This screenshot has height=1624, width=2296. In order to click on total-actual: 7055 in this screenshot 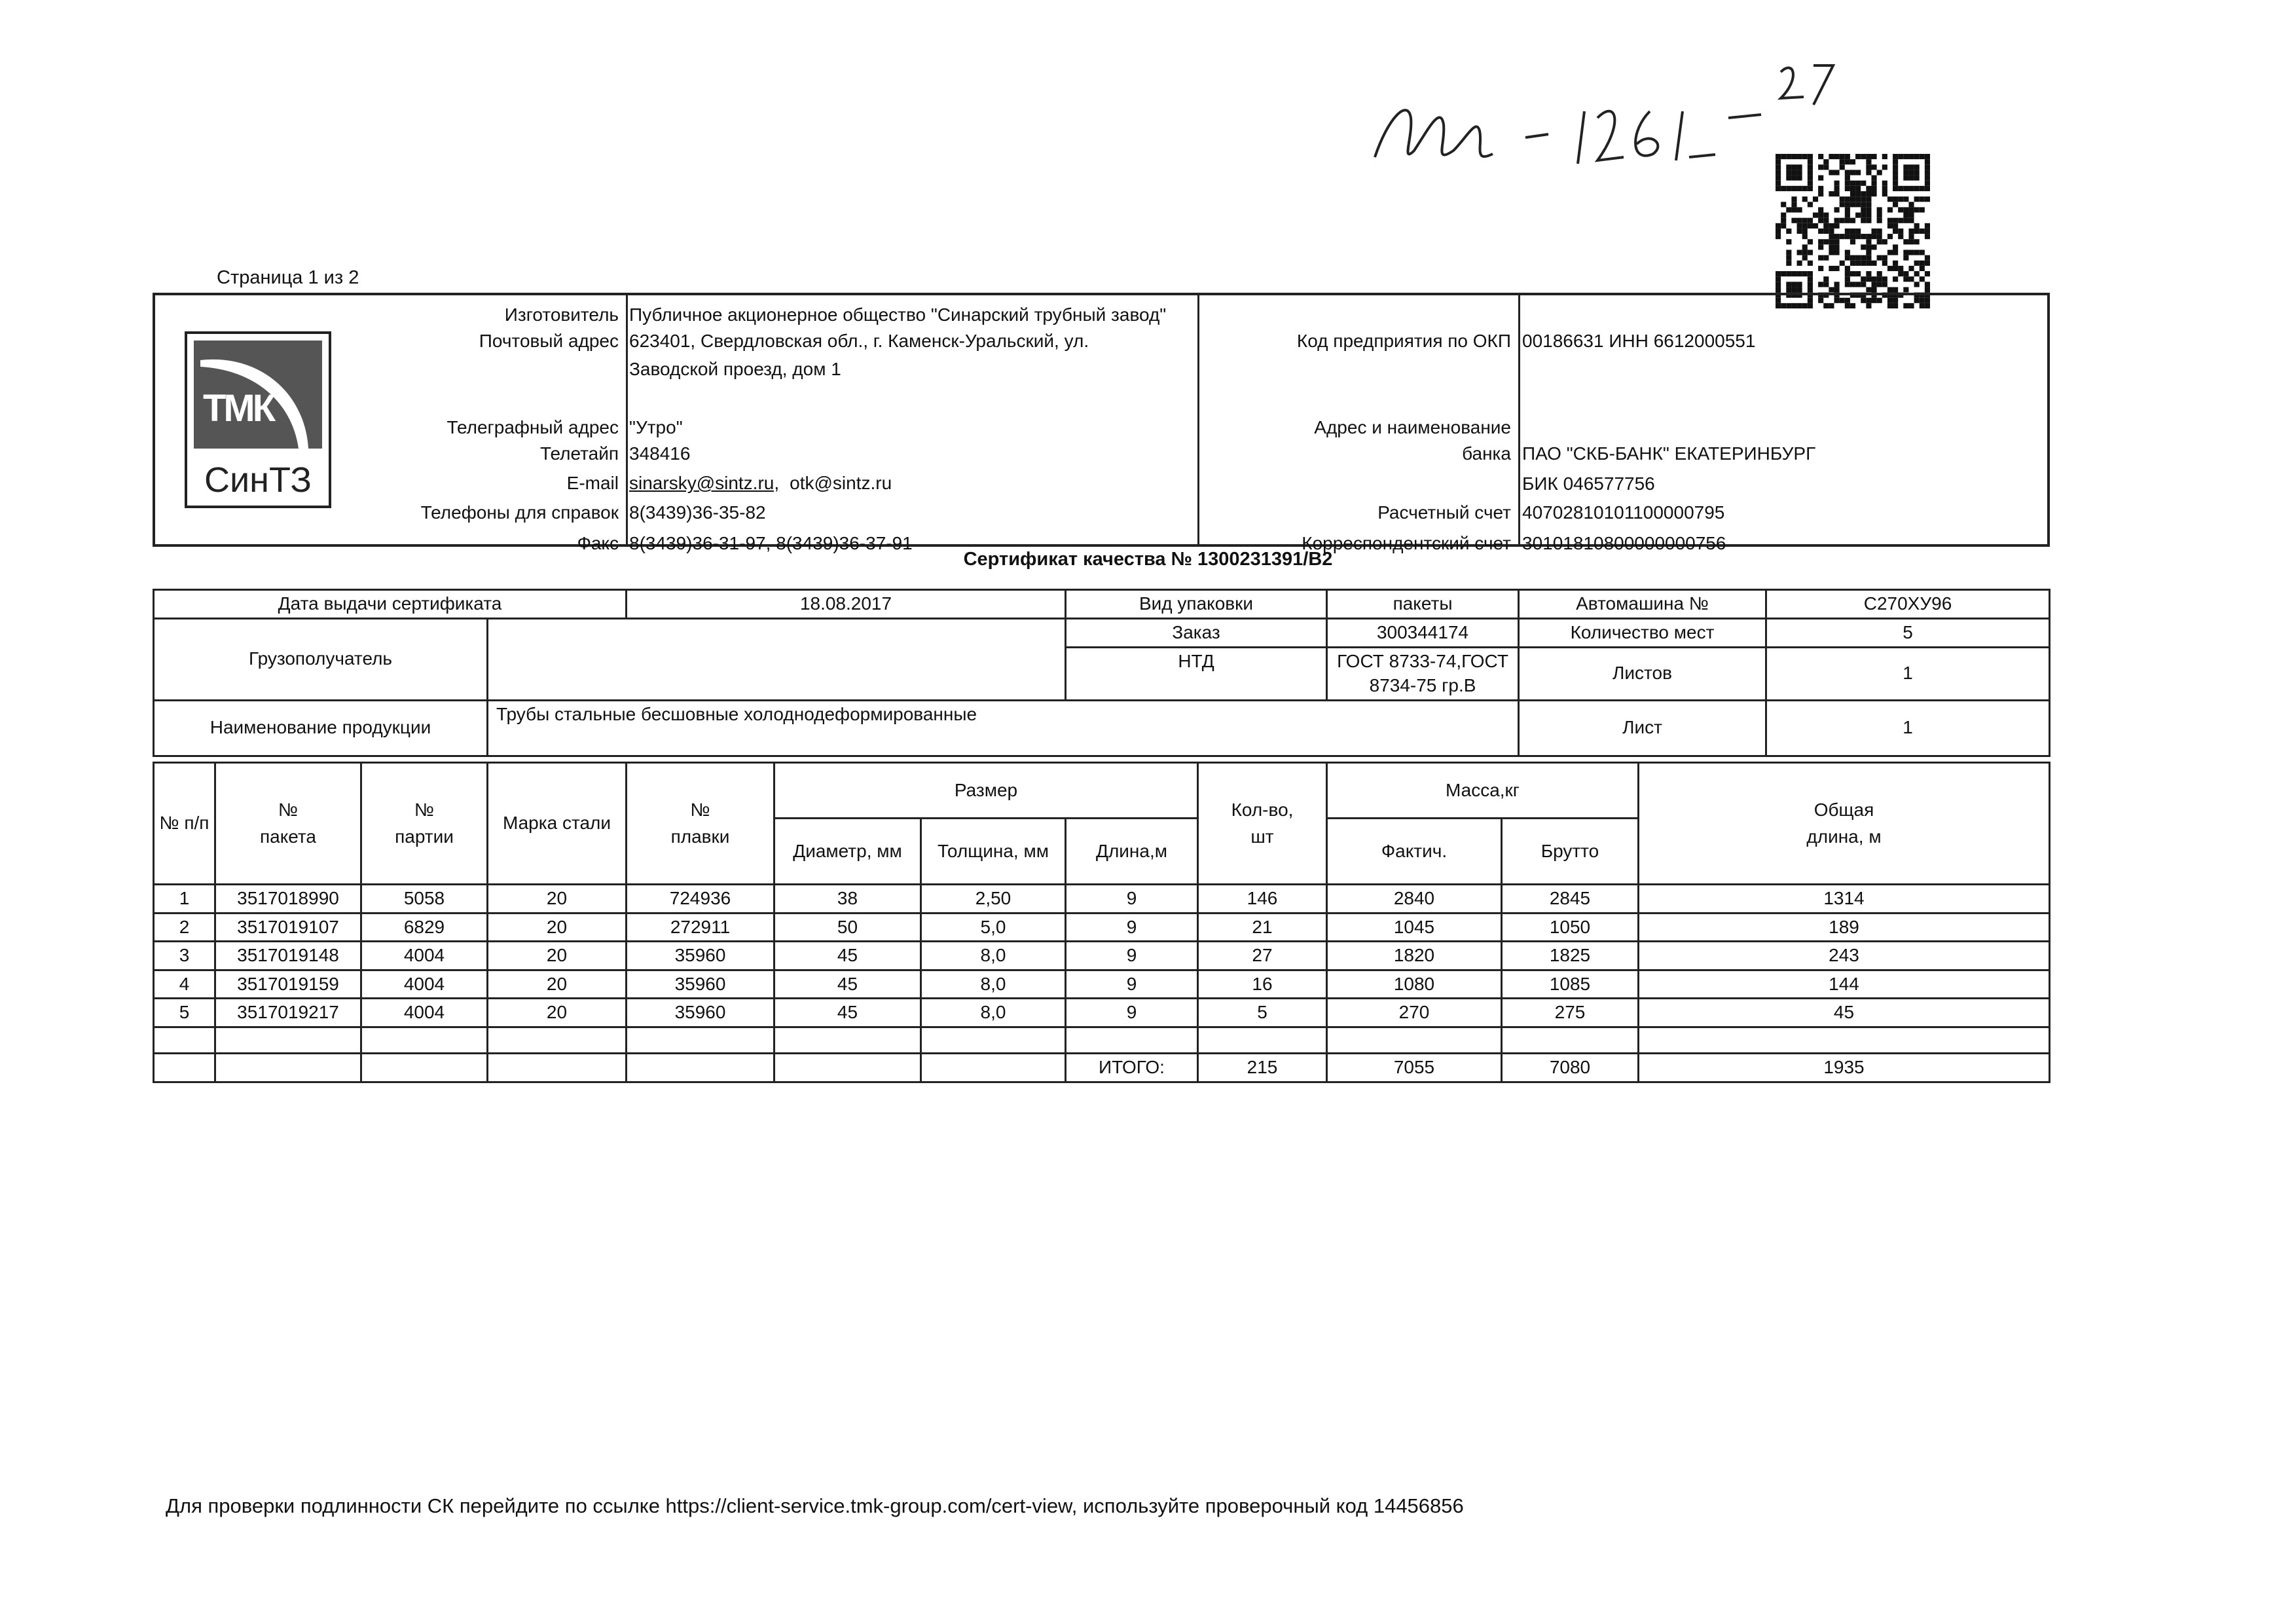, I will do `click(1414, 1067)`.